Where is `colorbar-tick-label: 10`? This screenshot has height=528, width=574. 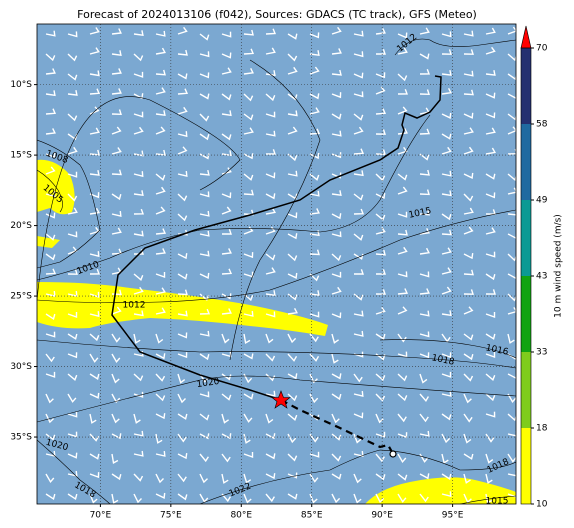 colorbar-tick-label: 10 is located at coordinates (542, 505).